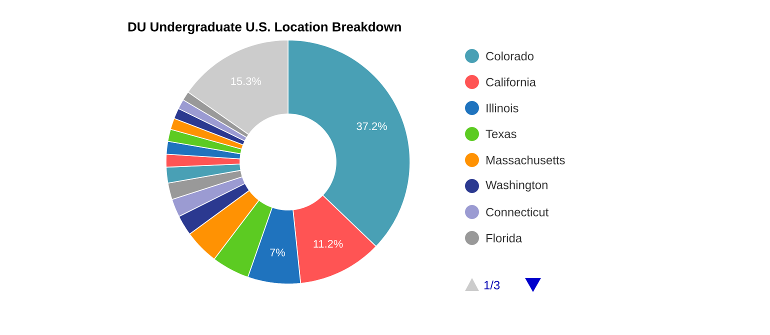 The height and width of the screenshot is (335, 770). What do you see at coordinates (517, 186) in the screenshot?
I see `legend-label: Washington` at bounding box center [517, 186].